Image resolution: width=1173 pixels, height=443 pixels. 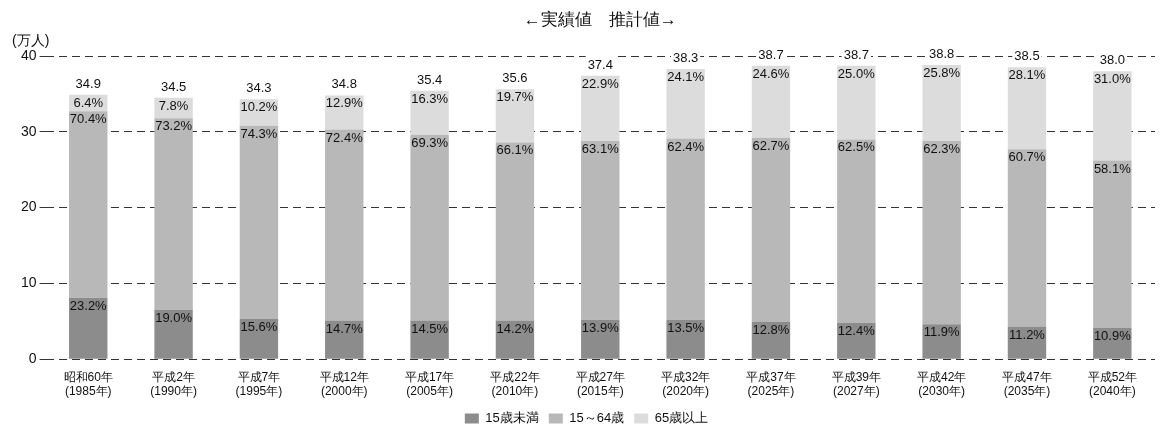 I want to click on y-tick-label: 0, so click(x=32, y=358).